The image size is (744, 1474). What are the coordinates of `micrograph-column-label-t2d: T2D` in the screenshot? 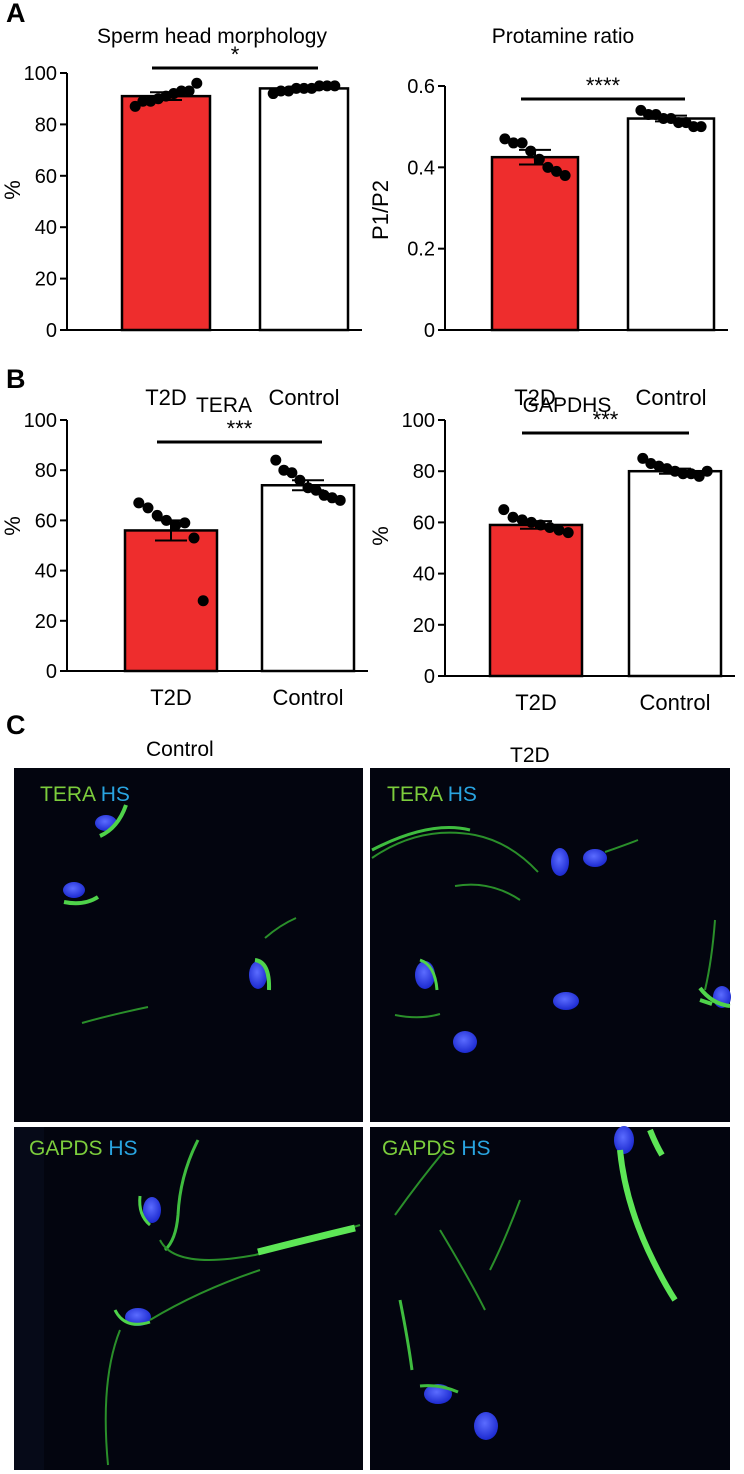 It's located at (530, 755).